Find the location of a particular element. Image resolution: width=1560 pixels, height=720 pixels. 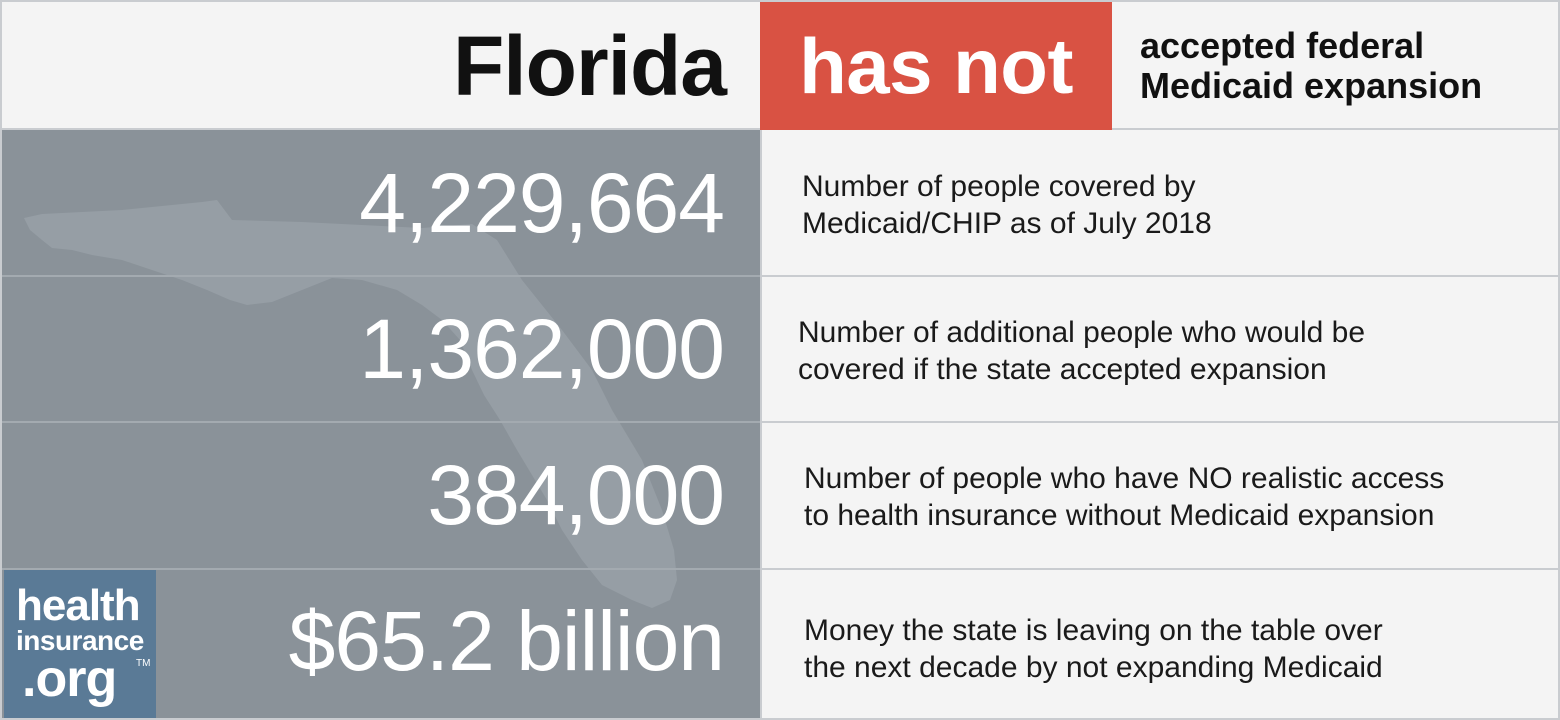

logo-text-insurance: insurance is located at coordinates (80, 640).